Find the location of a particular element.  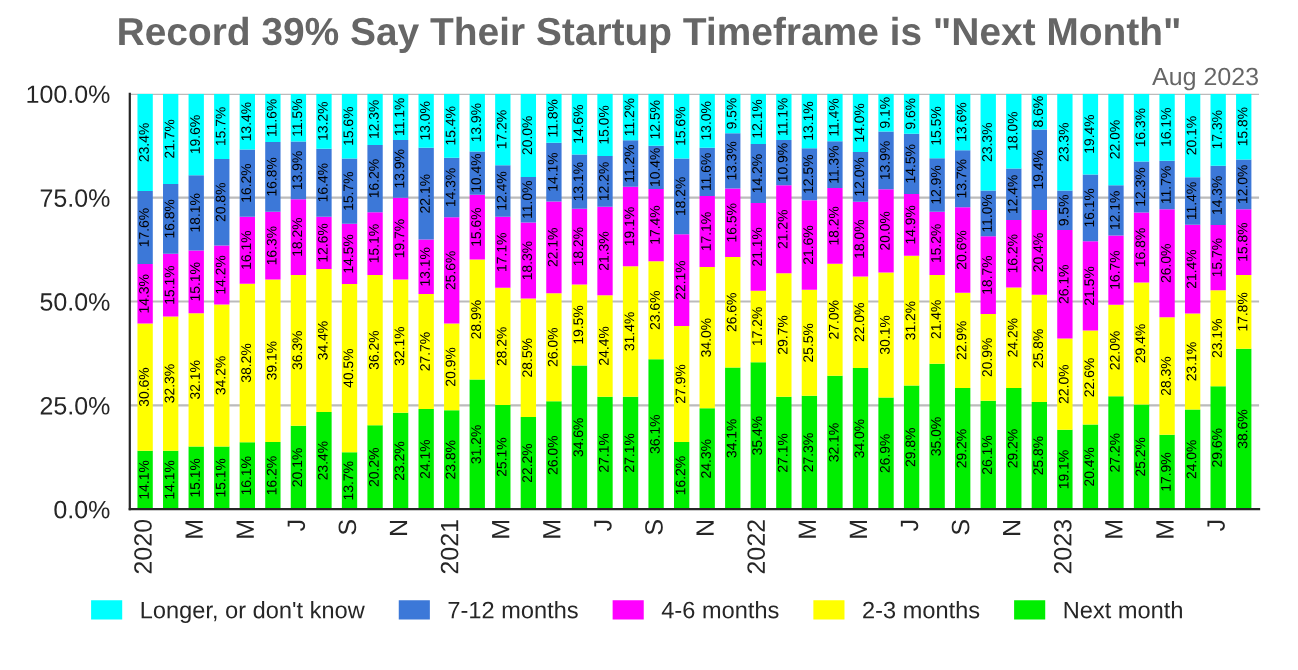

chart-title: Record 39% Say Their Startup Timeframe is "Next Month" is located at coordinates (649, 34).